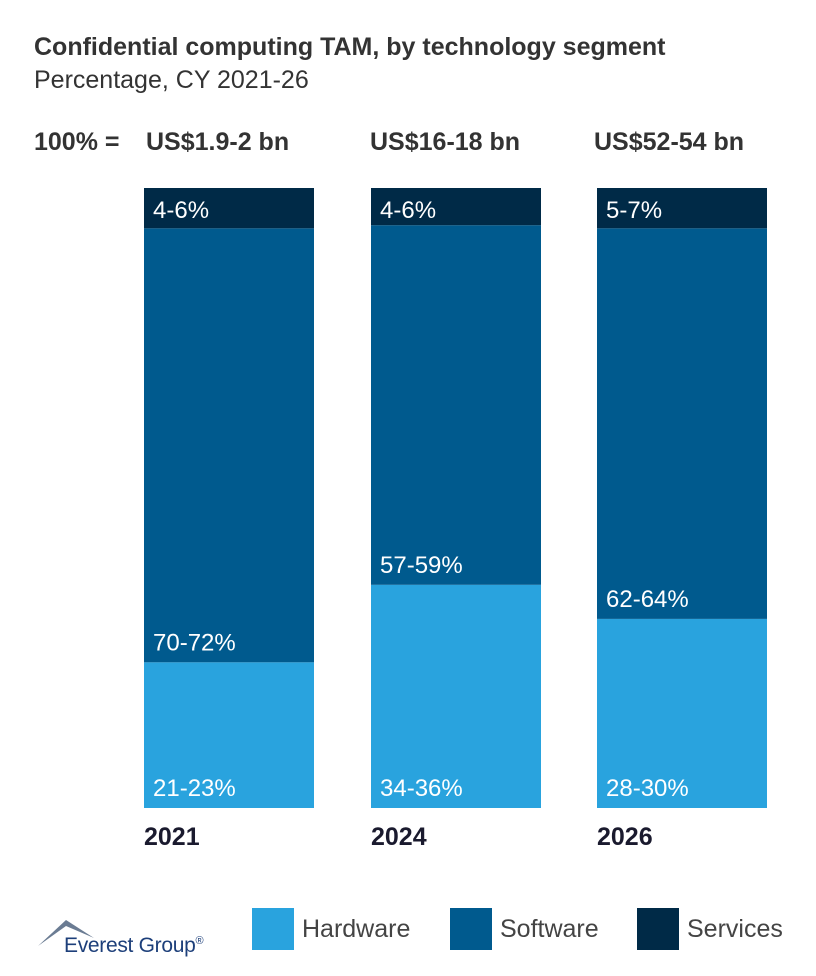  What do you see at coordinates (171, 80) in the screenshot?
I see `chart-subtitle: Percentage, CY 2021-26` at bounding box center [171, 80].